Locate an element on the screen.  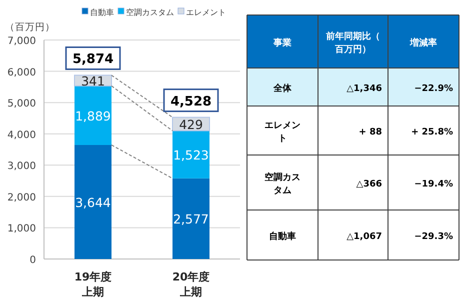
text: 増減率 is located at coordinates (423, 42).